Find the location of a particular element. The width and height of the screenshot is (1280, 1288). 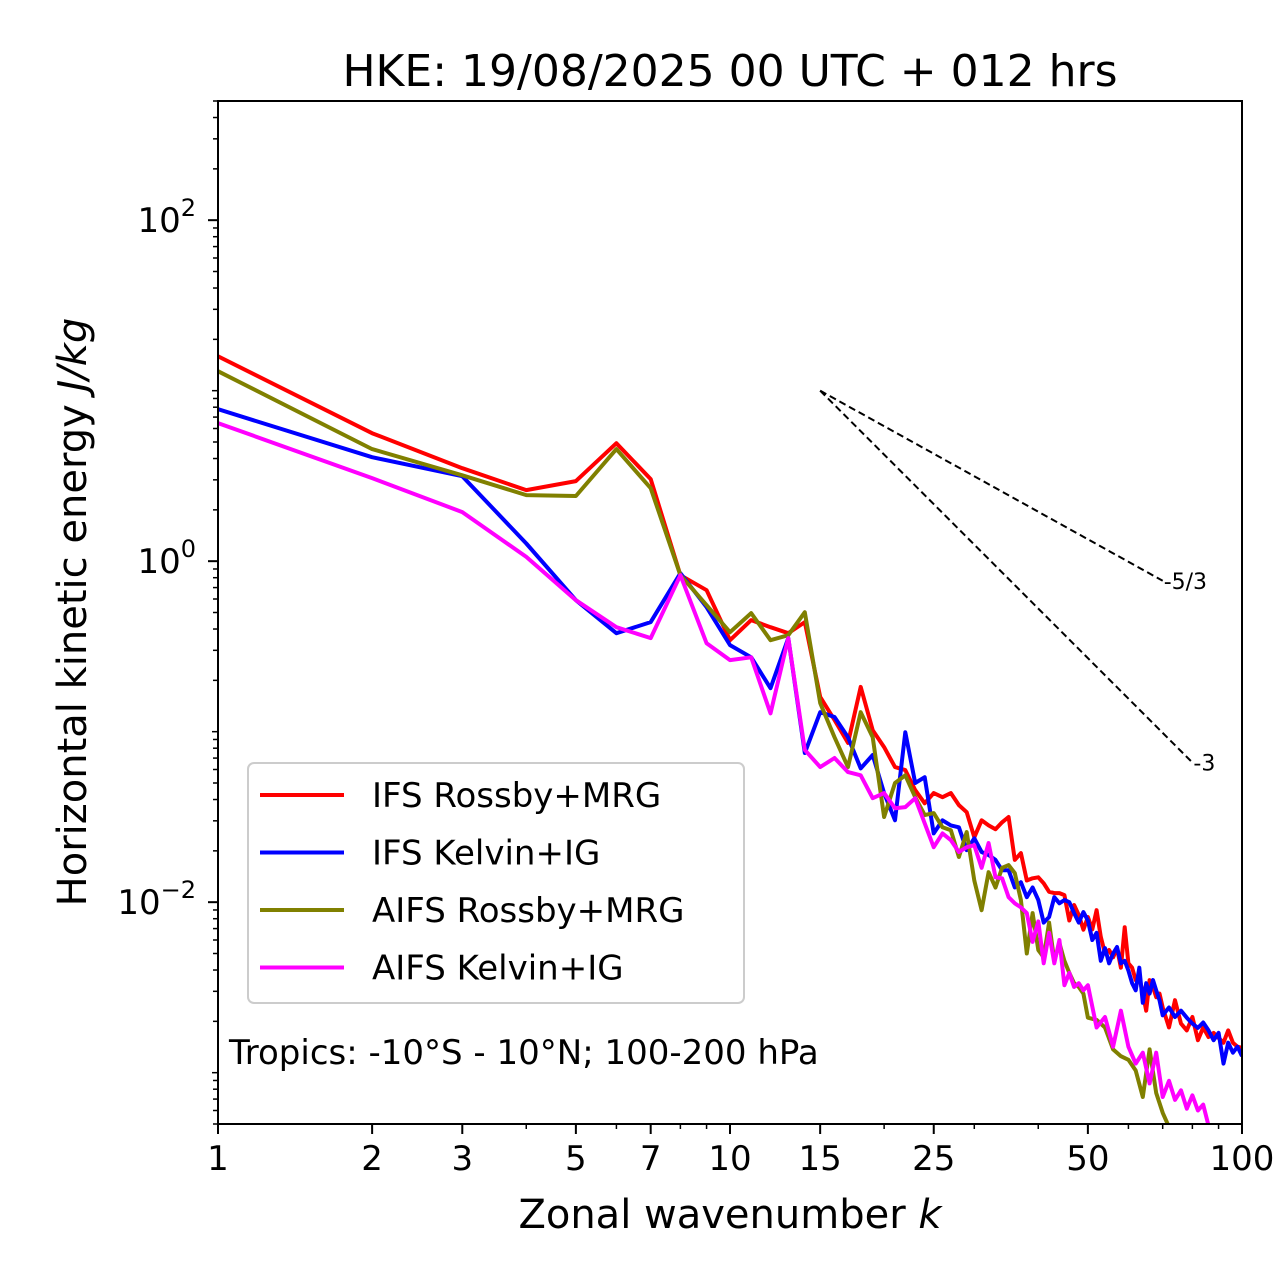

legend-box is located at coordinates (496, 883).